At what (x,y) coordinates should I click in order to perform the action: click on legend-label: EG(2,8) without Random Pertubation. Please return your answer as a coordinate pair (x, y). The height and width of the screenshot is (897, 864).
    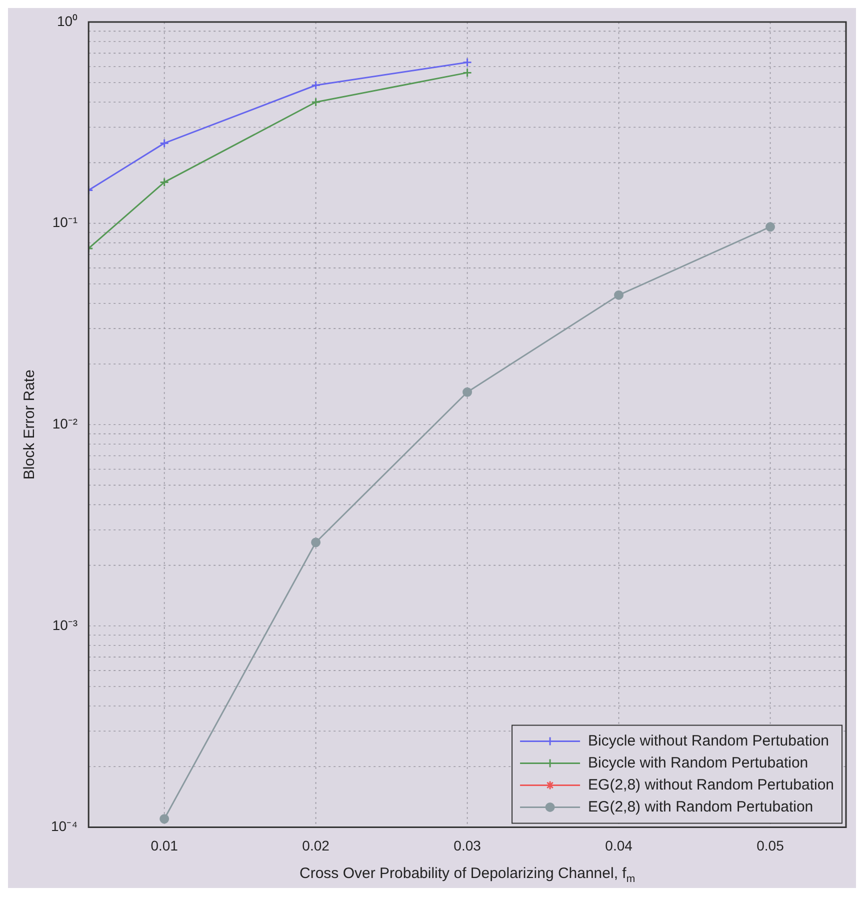
    Looking at the image, I should click on (711, 785).